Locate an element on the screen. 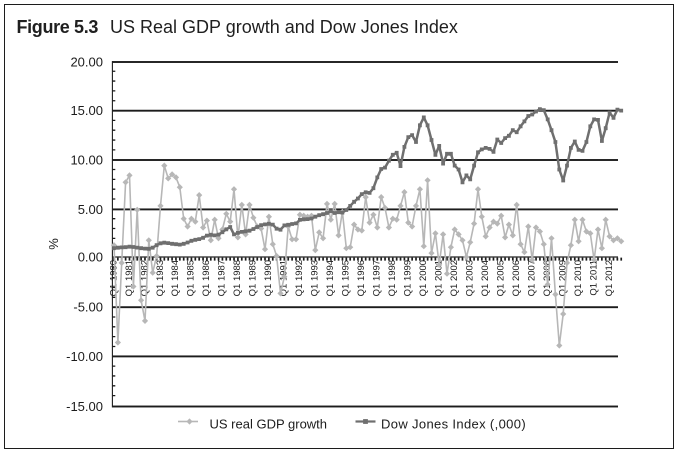  svg-text: Q1 1993 is located at coordinates (315, 278).